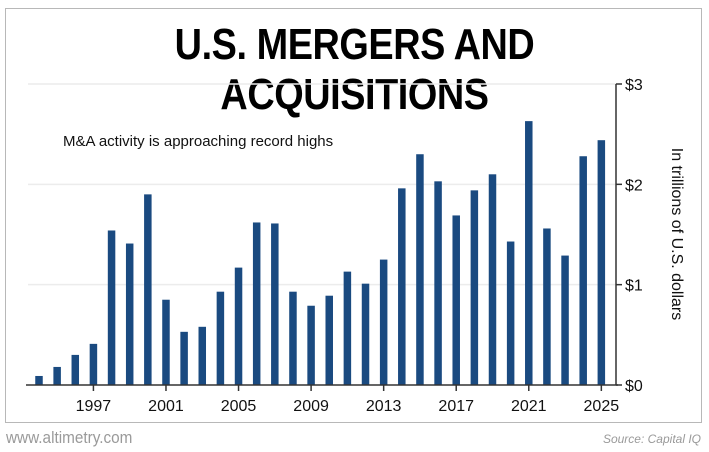 Image resolution: width=709 pixels, height=452 pixels. What do you see at coordinates (601, 262) in the screenshot?
I see `bar-2025` at bounding box center [601, 262].